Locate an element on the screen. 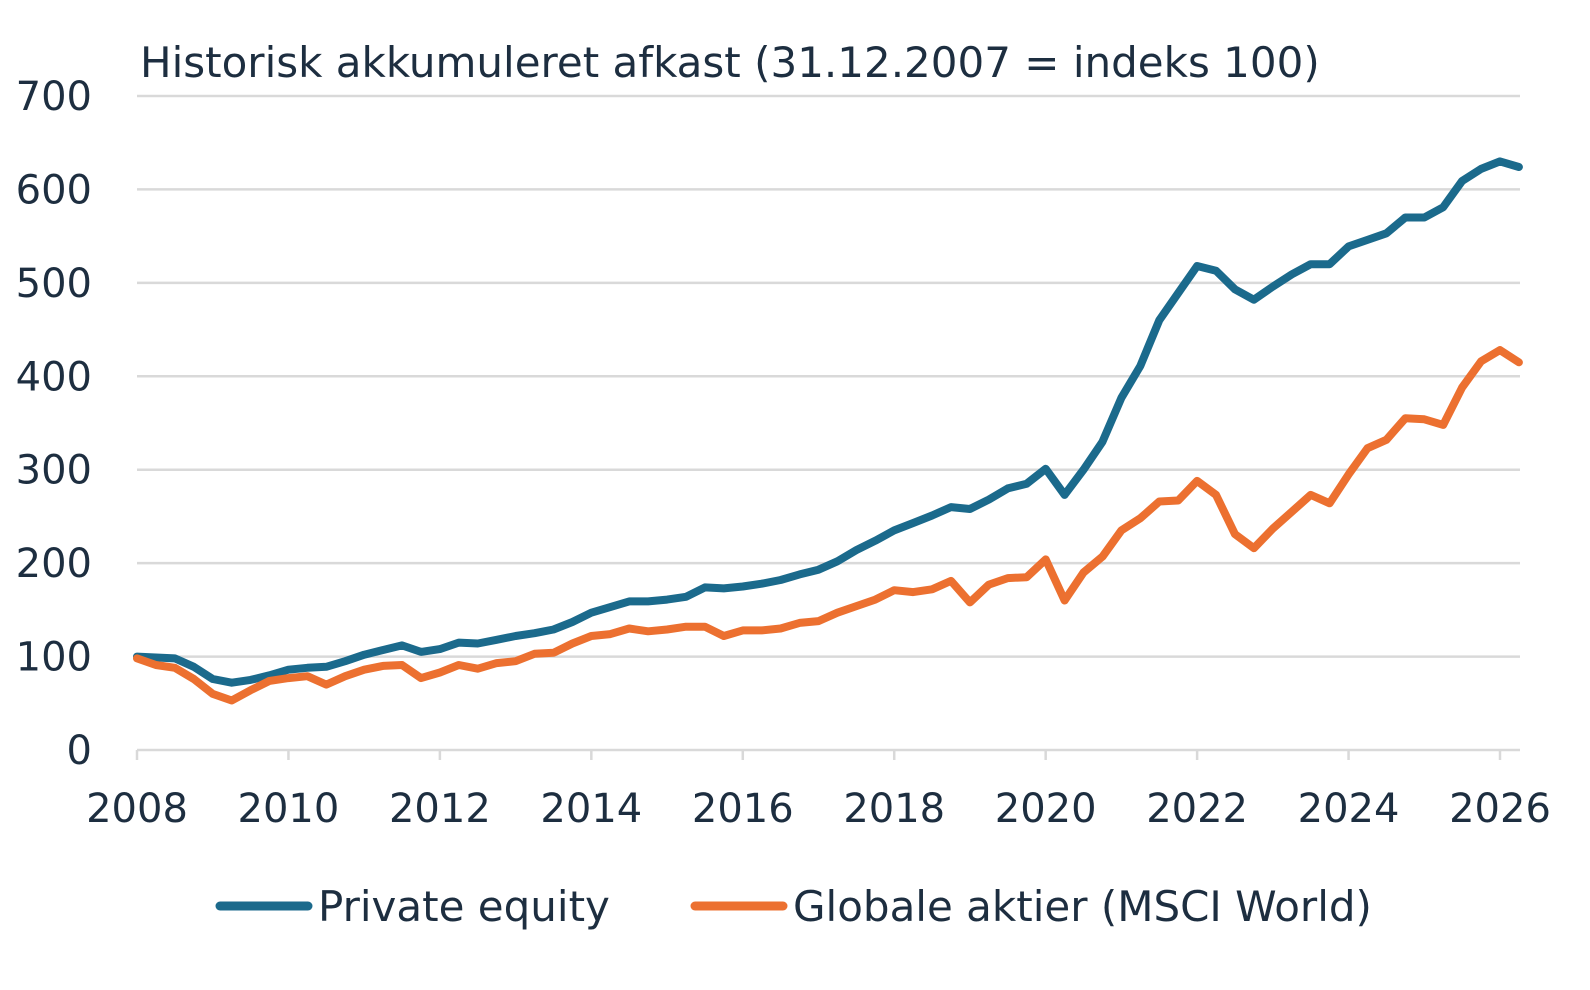 Image resolution: width=1590 pixels, height=990 pixels. x-tick-label: 2020 is located at coordinates (1046, 809).